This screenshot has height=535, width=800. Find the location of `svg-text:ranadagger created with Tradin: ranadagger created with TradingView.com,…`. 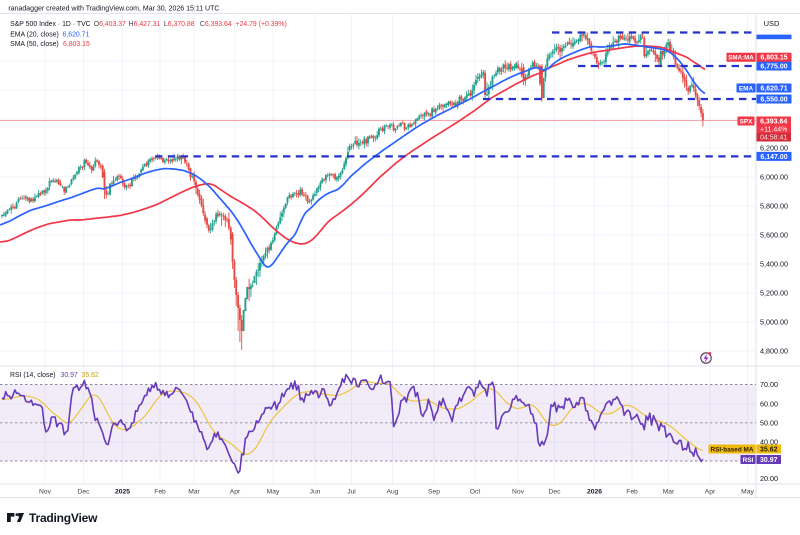

svg-text:ranadagger created with Tradin: ranadagger created with TradingView.com,… is located at coordinates (113, 9).